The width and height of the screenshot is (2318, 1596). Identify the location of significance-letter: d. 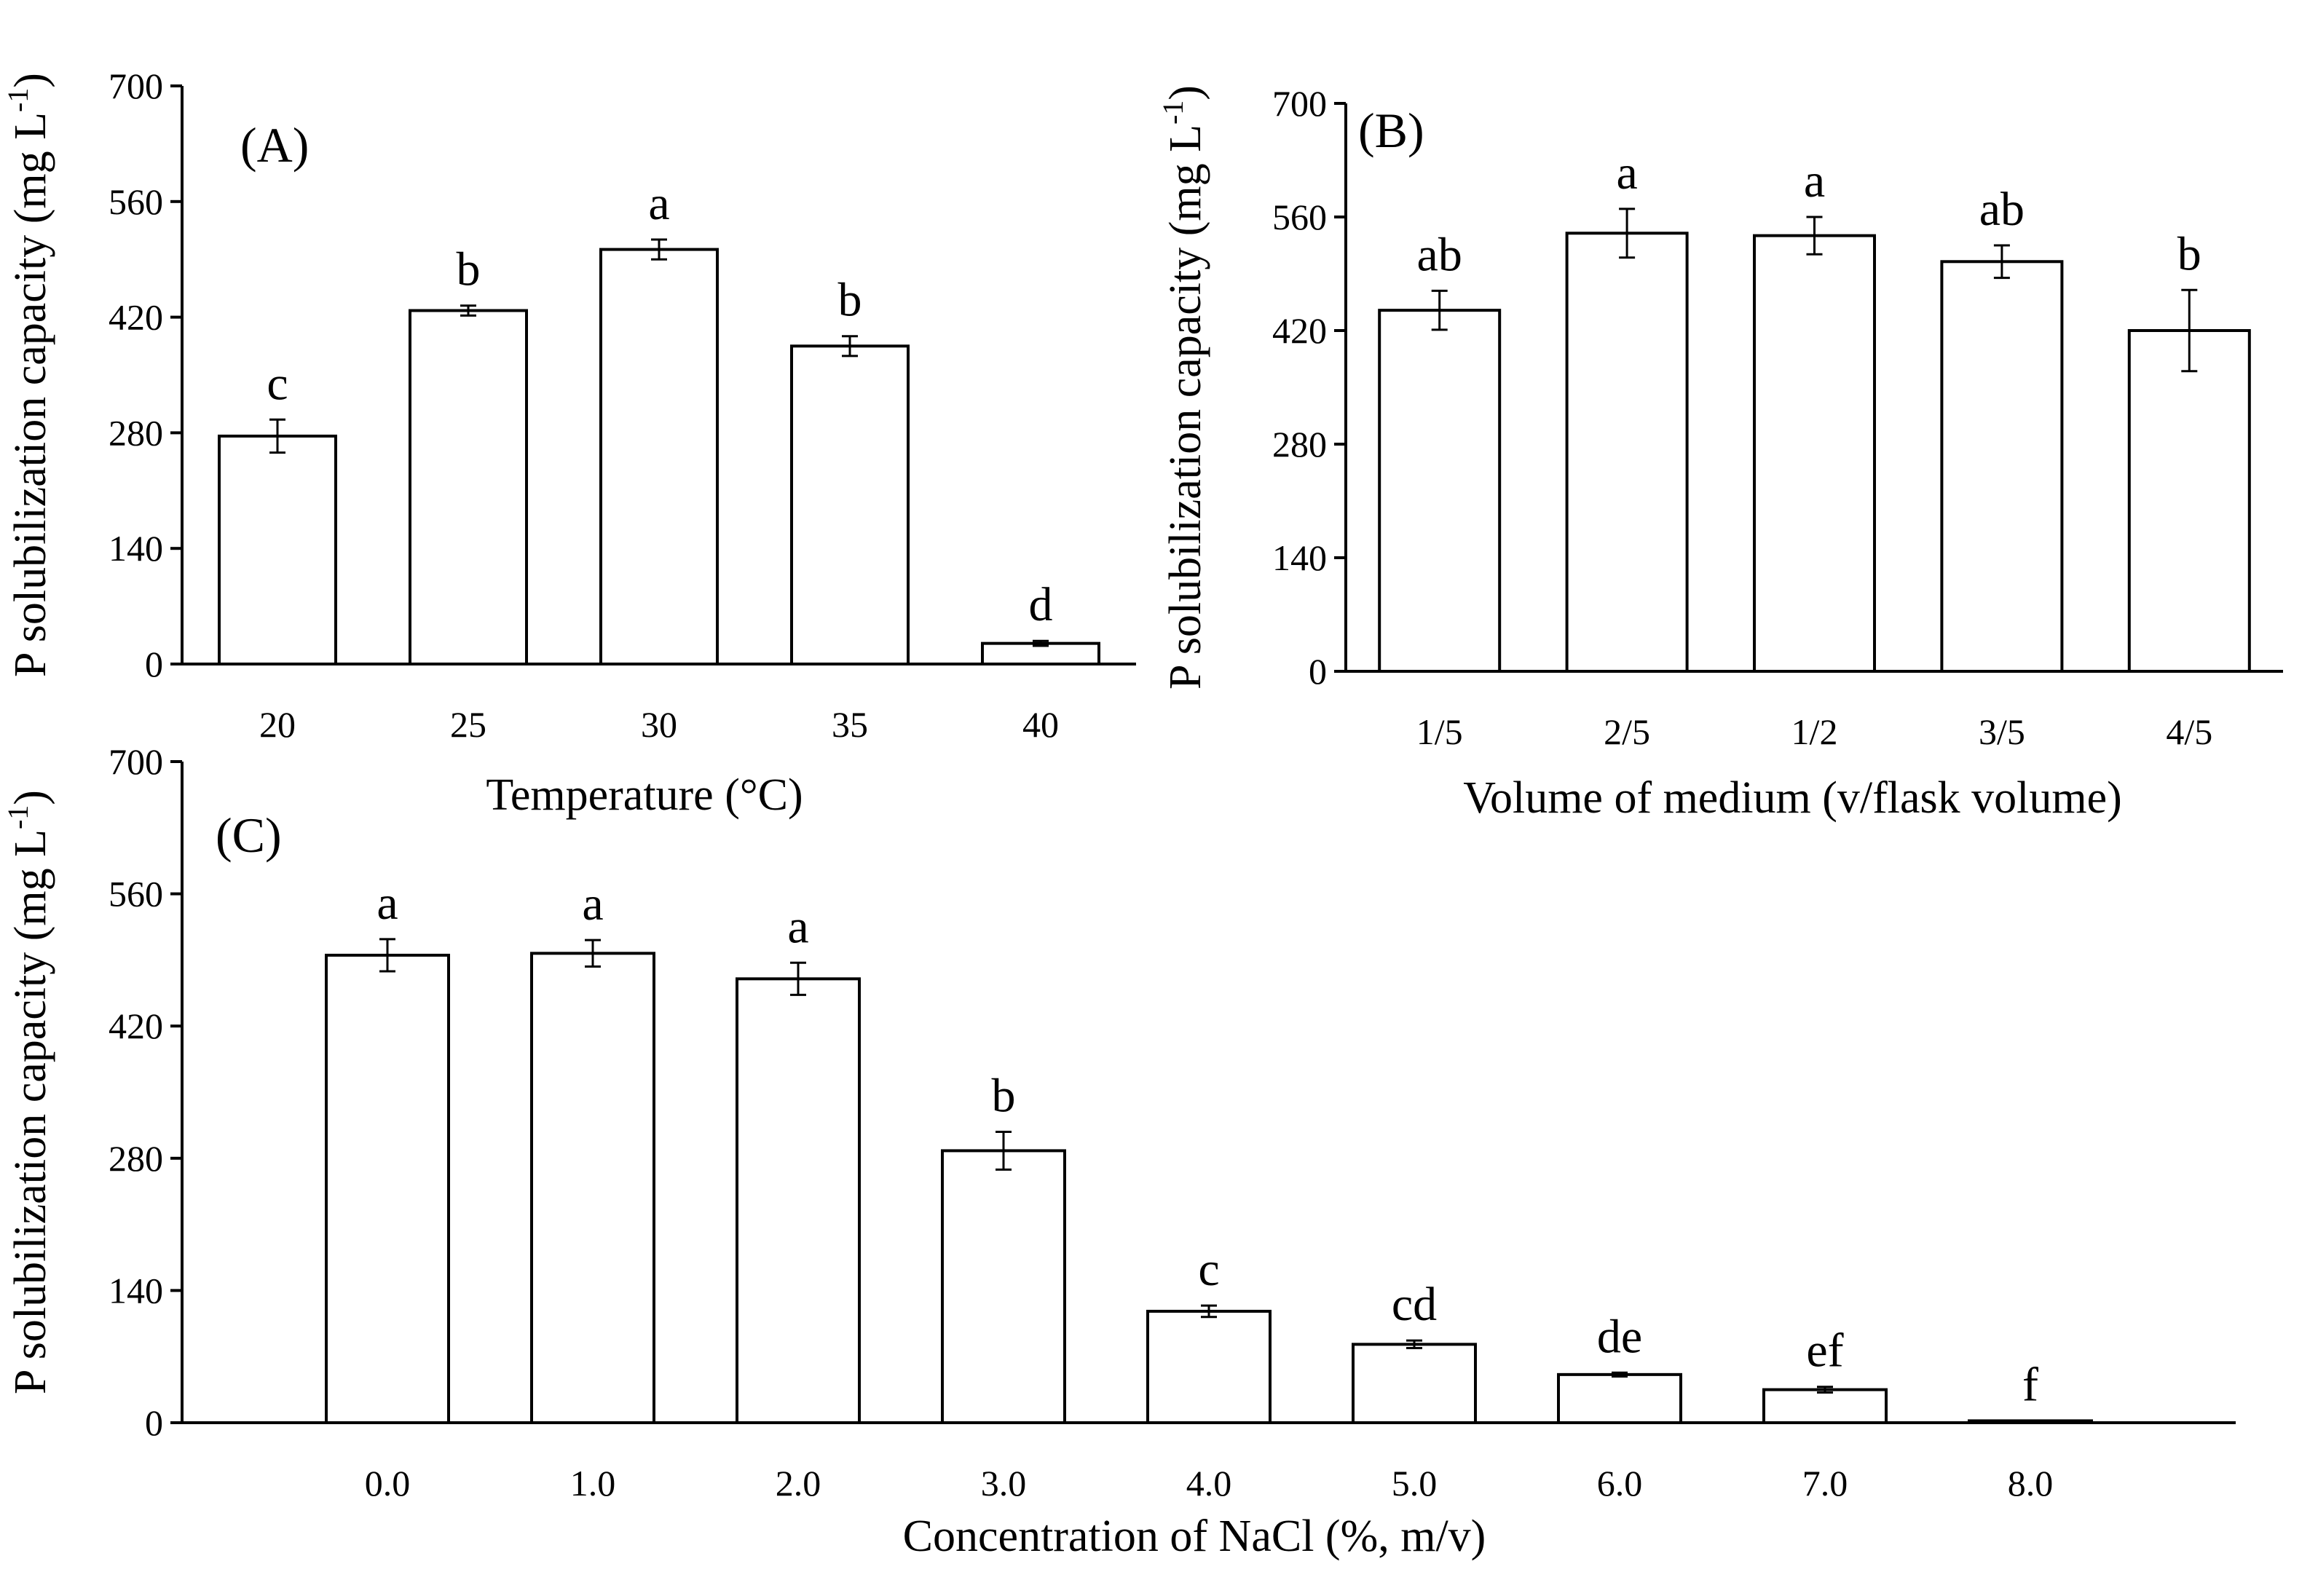
(1041, 604).